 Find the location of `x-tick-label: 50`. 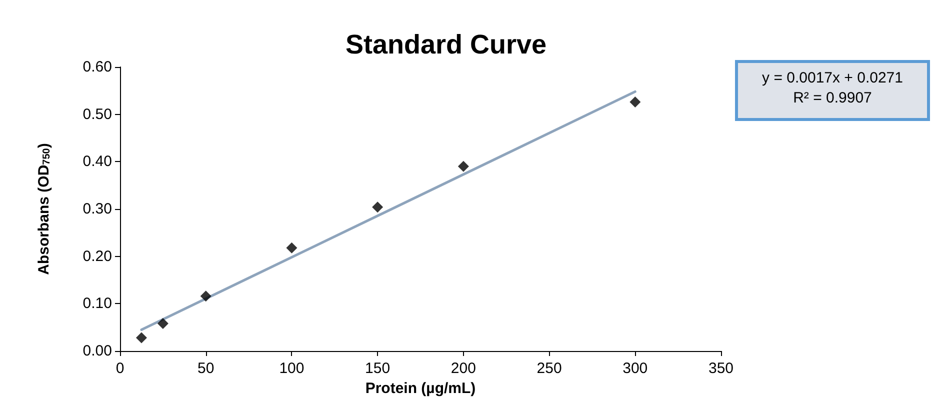

x-tick-label: 50 is located at coordinates (206, 368).